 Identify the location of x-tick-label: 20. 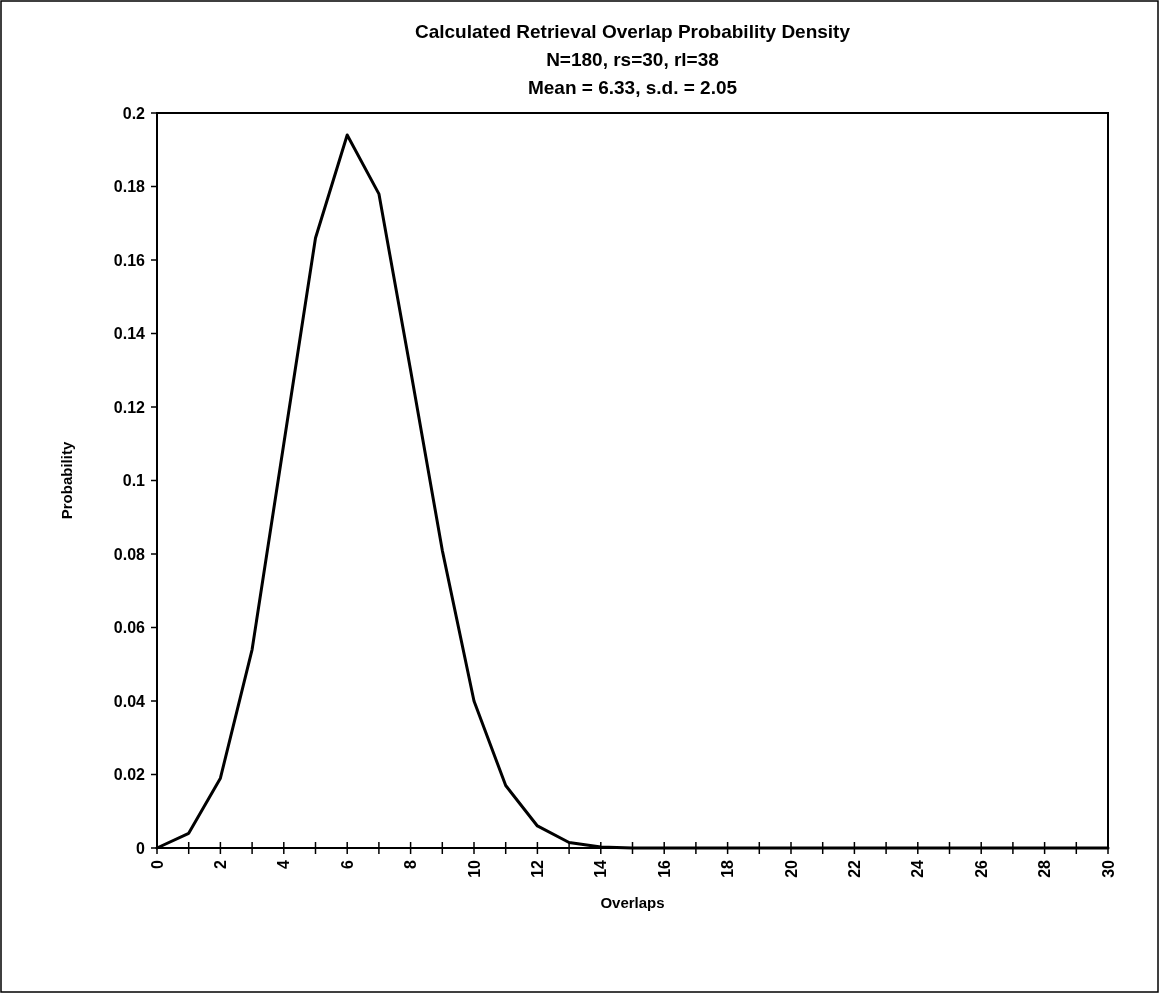
(791, 868).